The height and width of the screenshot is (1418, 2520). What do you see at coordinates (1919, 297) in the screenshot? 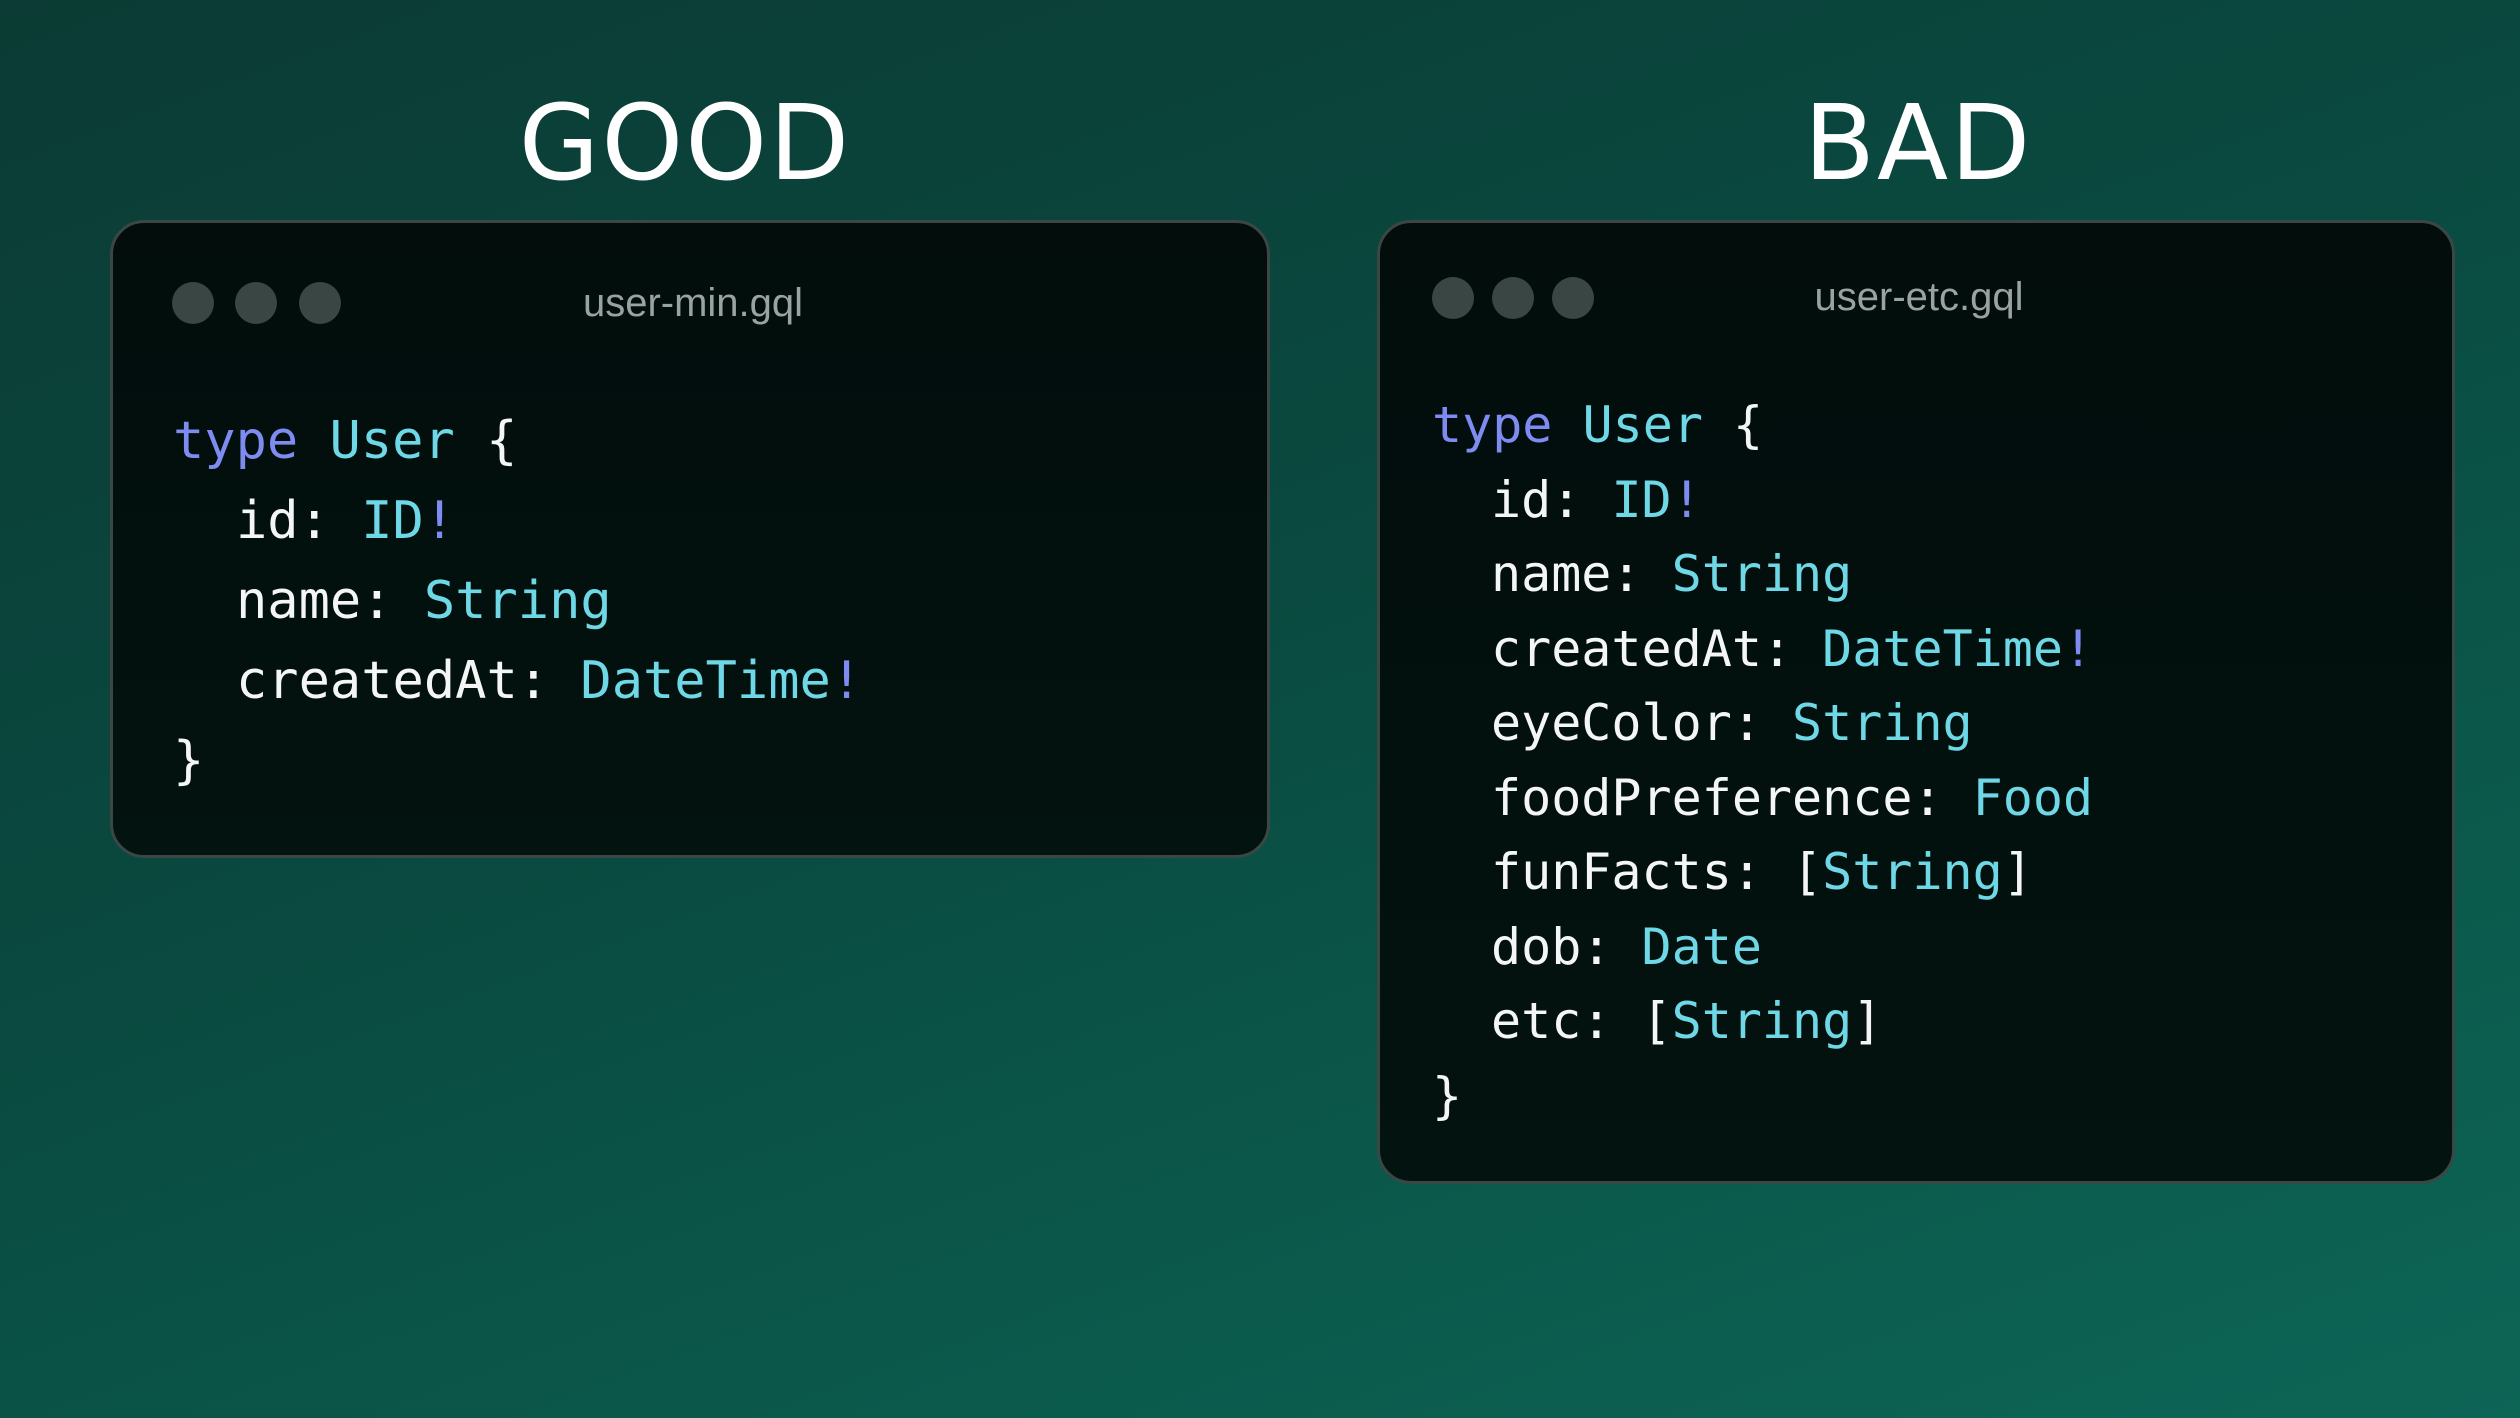
I see `filename: user-etc.gql` at bounding box center [1919, 297].